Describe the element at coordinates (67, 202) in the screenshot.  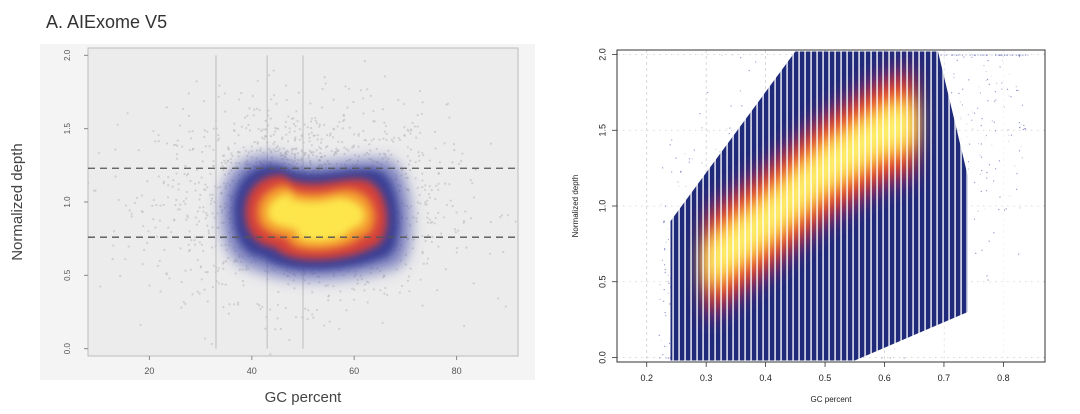
I see `y-tick-label: 1.0` at that location.